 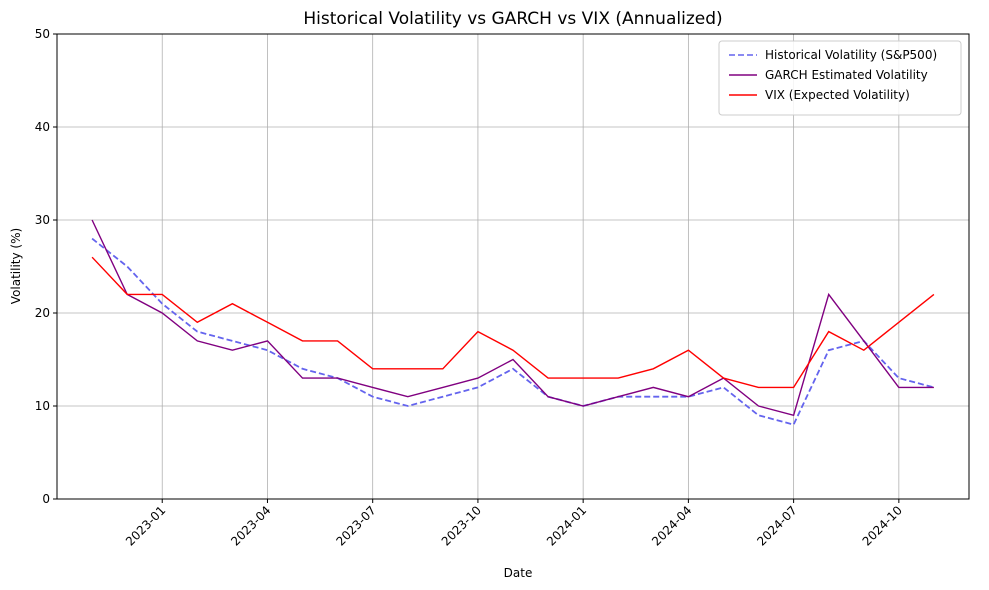 I want to click on y-tick-label: 20, so click(x=42, y=313).